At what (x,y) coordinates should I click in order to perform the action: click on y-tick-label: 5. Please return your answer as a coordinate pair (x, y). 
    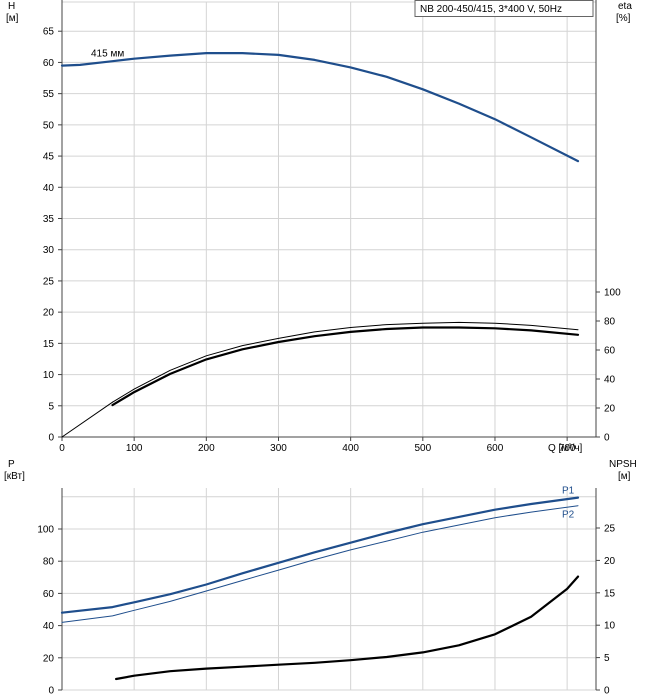
    Looking at the image, I should click on (51, 406).